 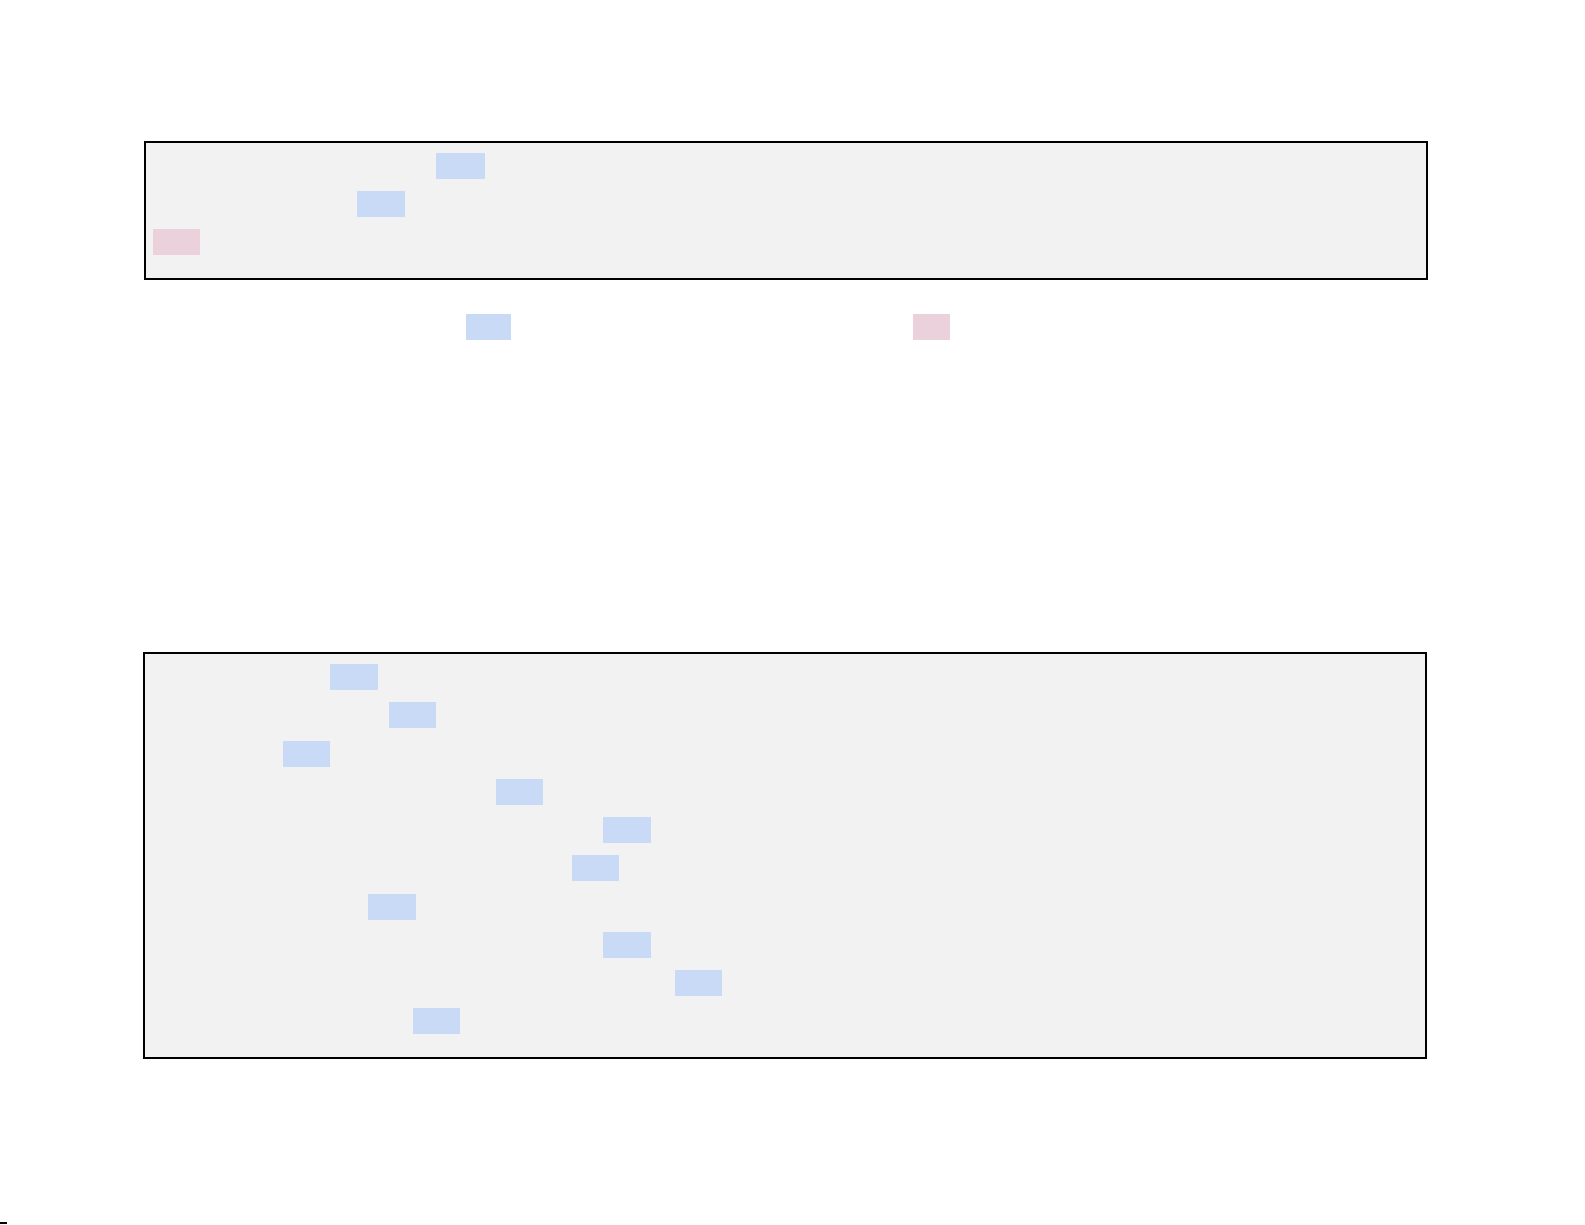 What do you see at coordinates (786, 210) in the screenshot?
I see `top-panel` at bounding box center [786, 210].